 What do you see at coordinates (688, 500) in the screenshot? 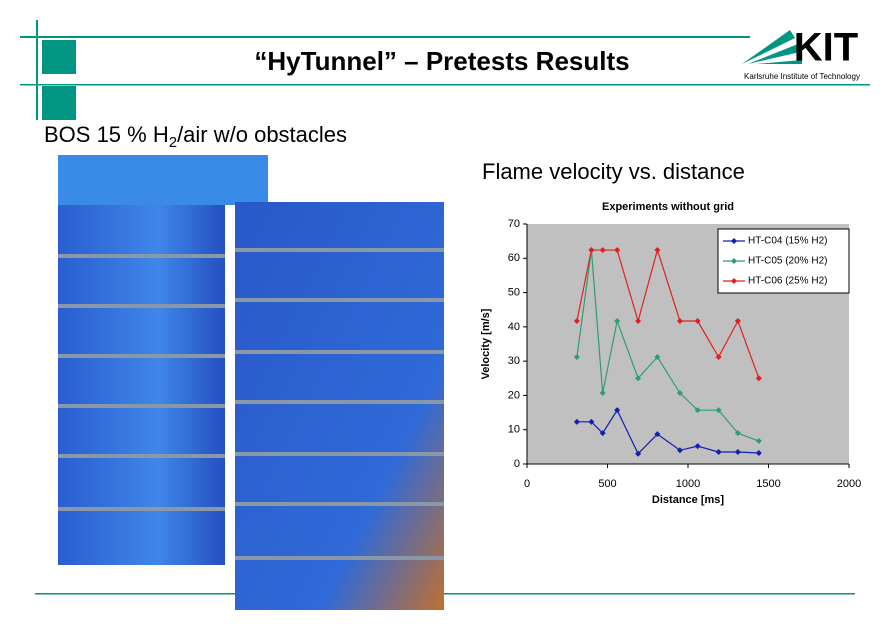
I see `x-axis-label: Distance [ms]` at bounding box center [688, 500].